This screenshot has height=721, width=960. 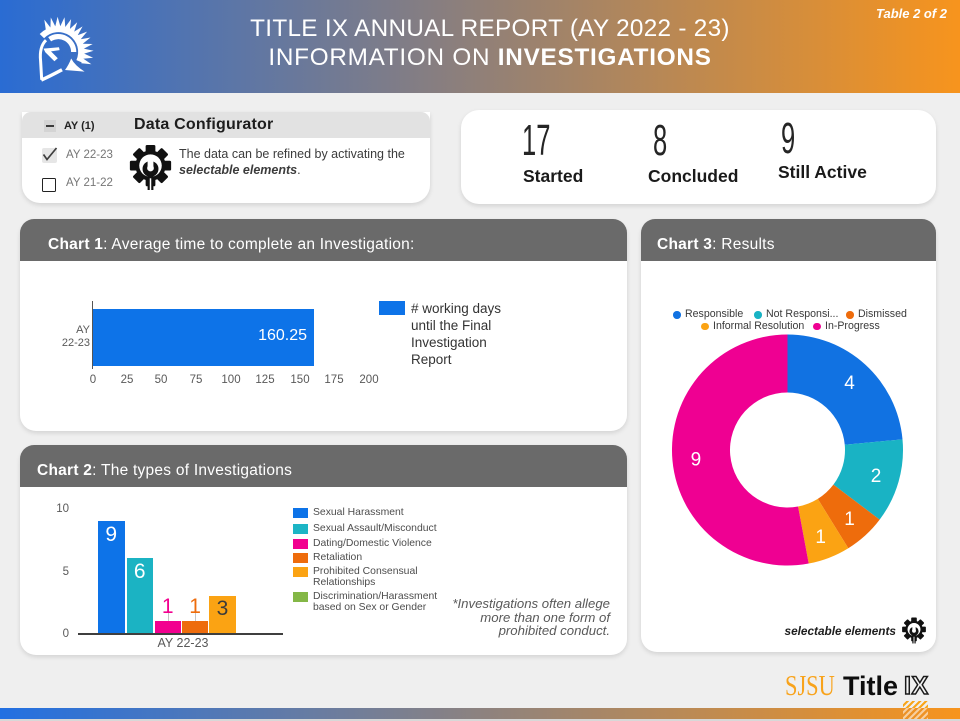 I want to click on svg-text: 2, so click(x=876, y=476).